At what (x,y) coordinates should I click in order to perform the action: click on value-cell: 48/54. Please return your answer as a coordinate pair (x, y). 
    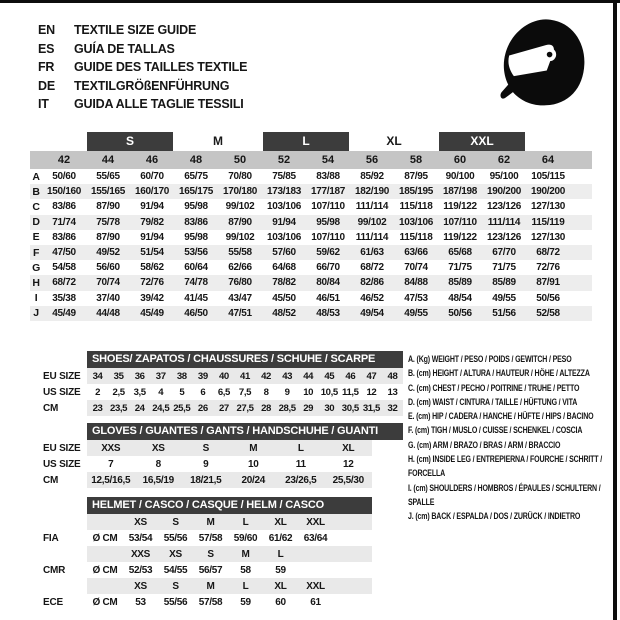
    Looking at the image, I should click on (460, 298).